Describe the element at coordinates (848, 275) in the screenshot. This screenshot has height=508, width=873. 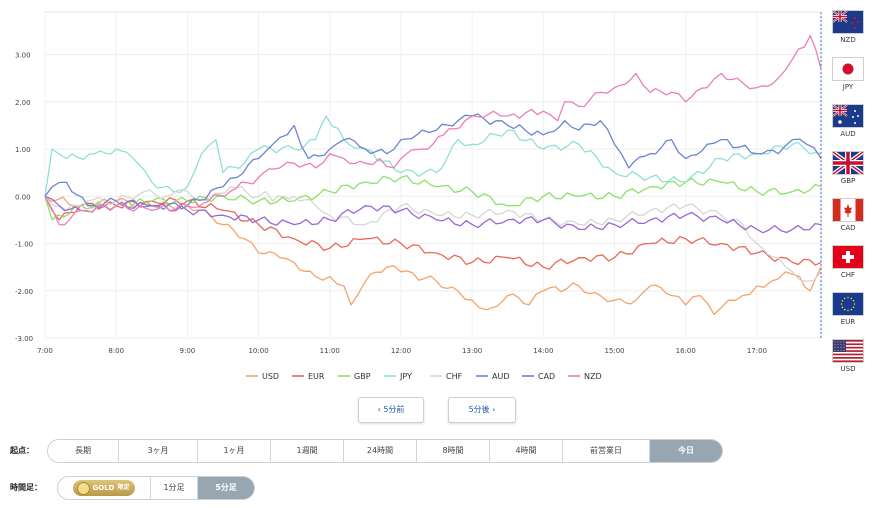
I see `flag-code-label: CHF` at that location.